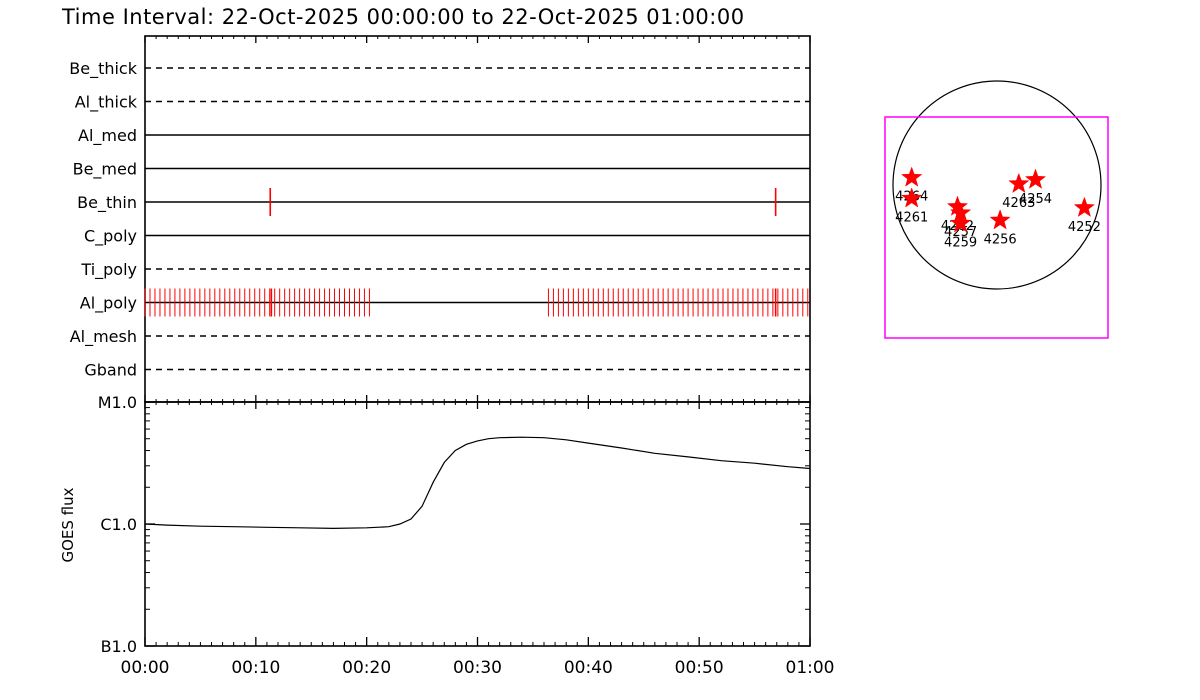 The image size is (1200, 700). Describe the element at coordinates (108, 270) in the screenshot. I see `channel-label: Ti_poly` at that location.